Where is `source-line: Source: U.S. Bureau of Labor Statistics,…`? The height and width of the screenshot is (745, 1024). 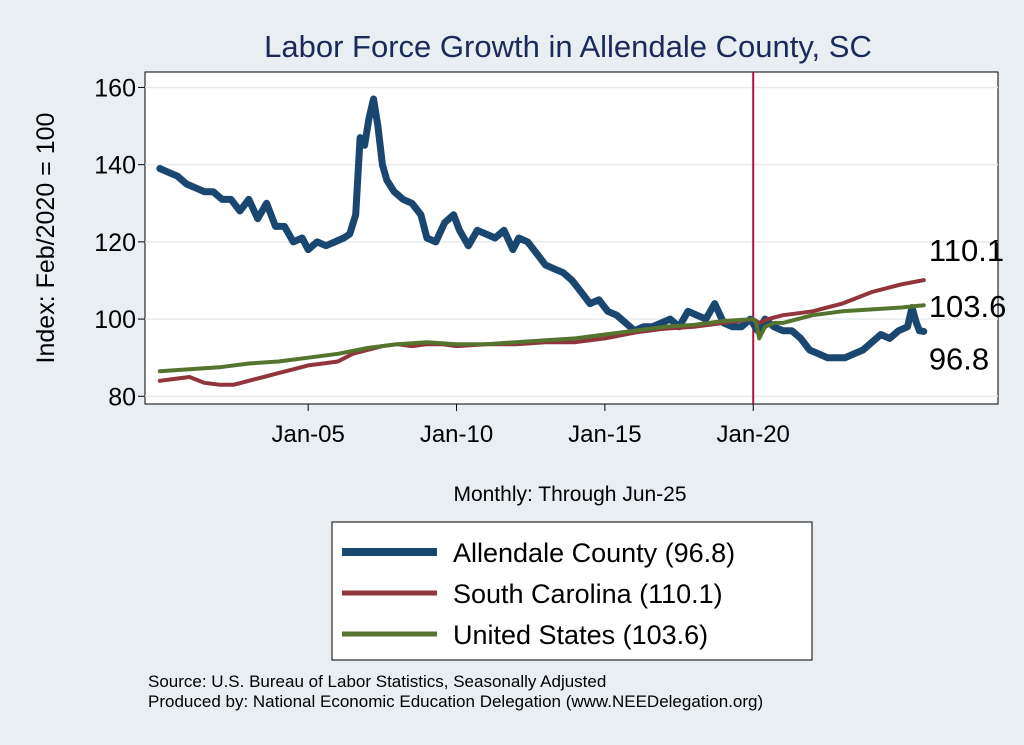
source-line: Source: U.S. Bureau of Labor Statistics,… is located at coordinates (377, 681).